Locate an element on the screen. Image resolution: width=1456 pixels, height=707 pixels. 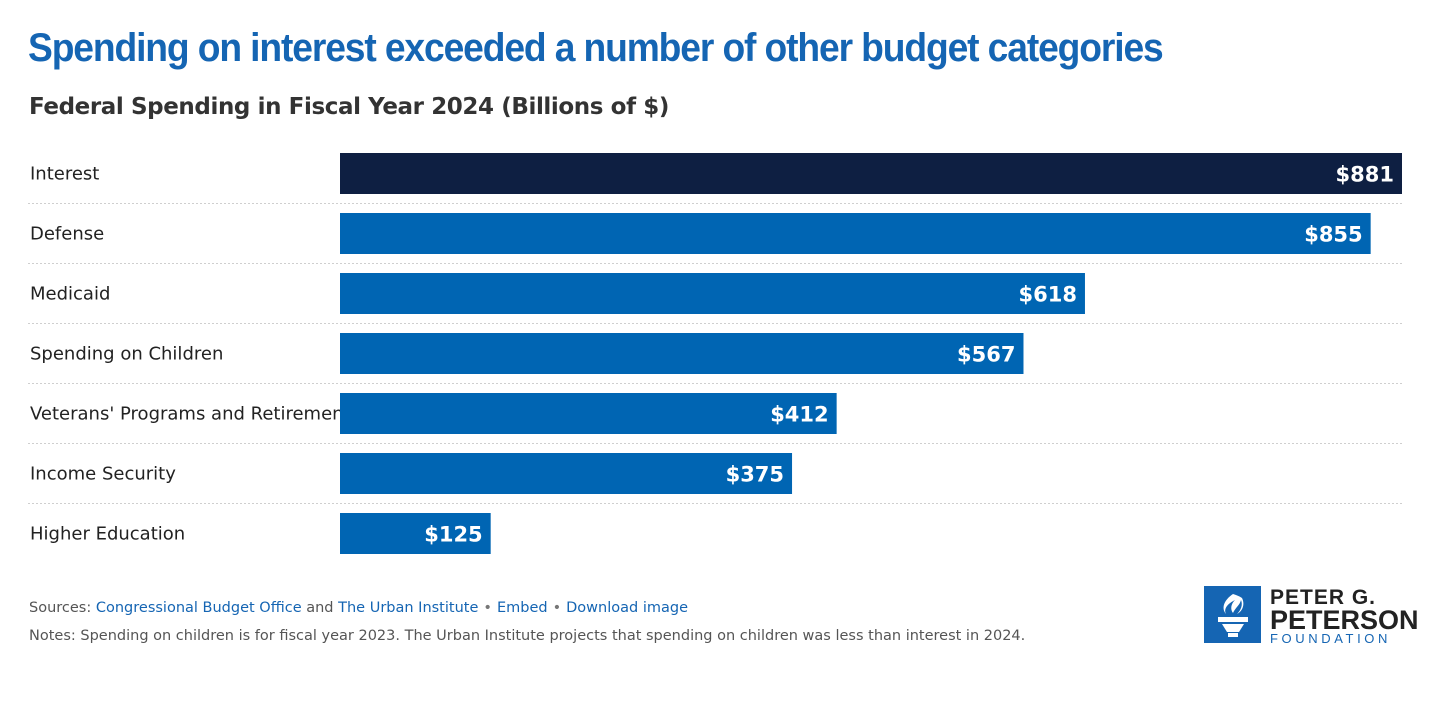
category-label: Spending on Children is located at coordinates (126, 354).